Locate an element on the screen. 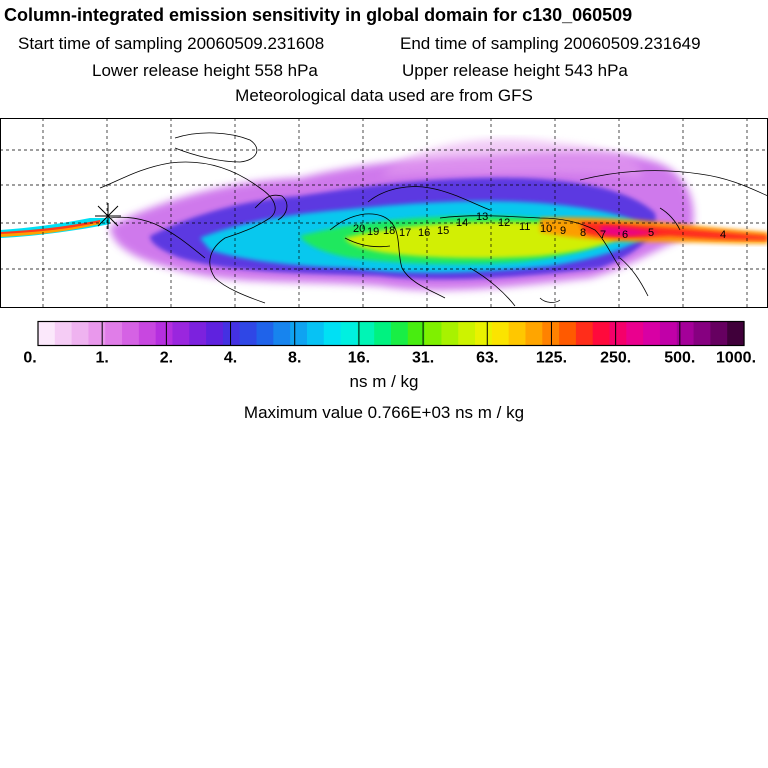 The height and width of the screenshot is (768, 768). start-time-label: Start time of sampling 20060509.231608 is located at coordinates (171, 43).